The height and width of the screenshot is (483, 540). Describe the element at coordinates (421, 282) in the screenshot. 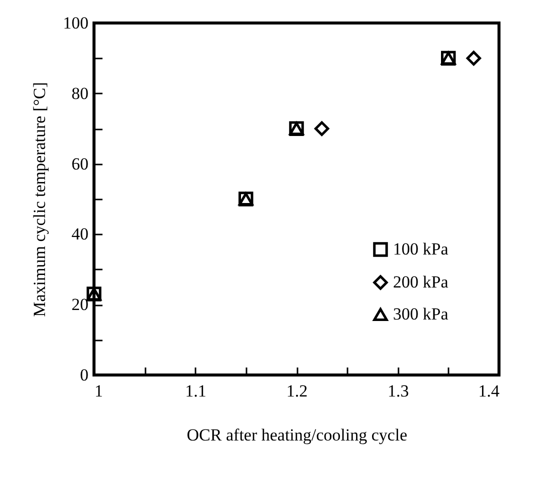

I see `legend-label: 200 kPa` at that location.